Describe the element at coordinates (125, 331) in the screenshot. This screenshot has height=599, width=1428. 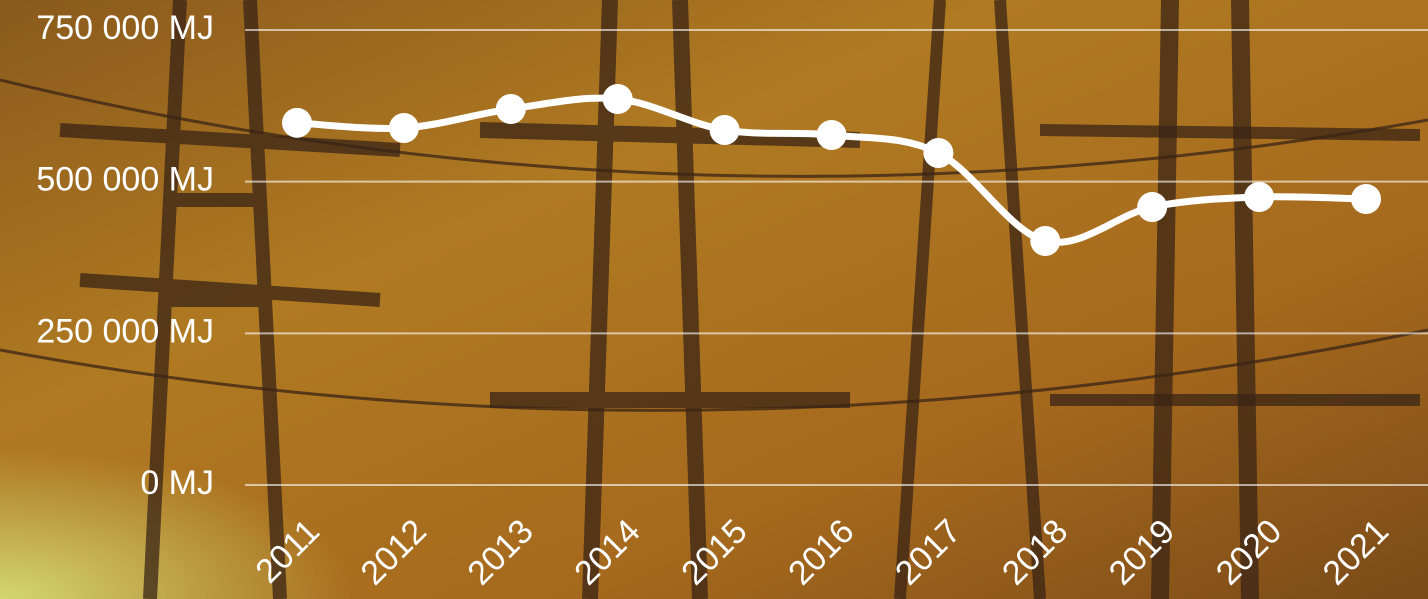
I see `y-tick-label: 250 000 MJ` at that location.